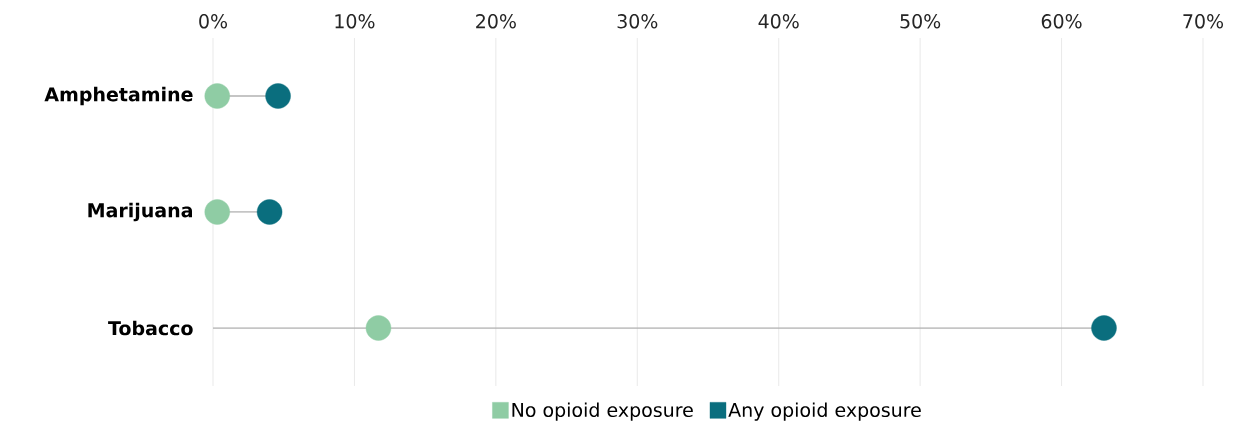 The image size is (1242, 444). Describe the element at coordinates (140, 212) in the screenshot. I see `y-tick-label: Marijuana` at that location.